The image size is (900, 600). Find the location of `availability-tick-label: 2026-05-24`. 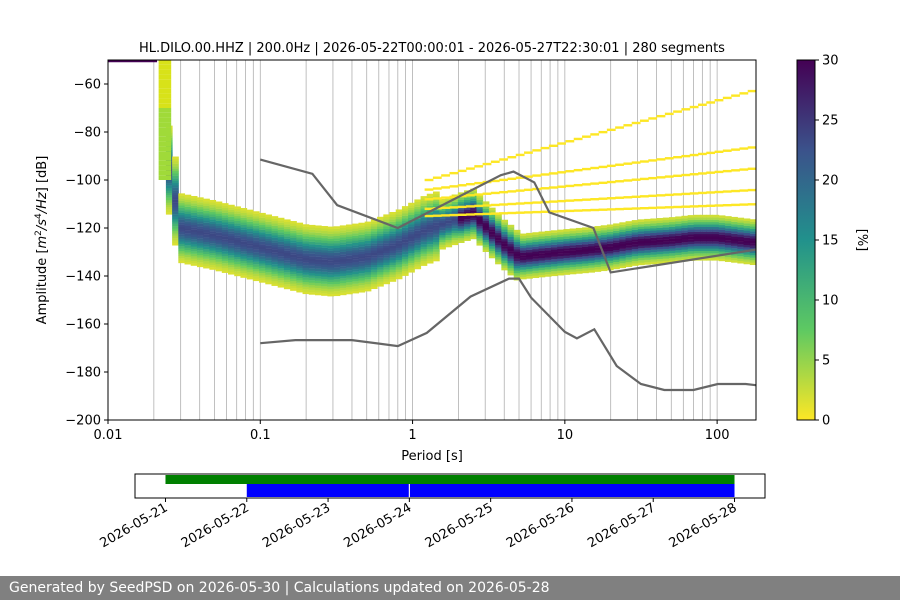

availability-tick-label: 2026-05-24 is located at coordinates (377, 525).